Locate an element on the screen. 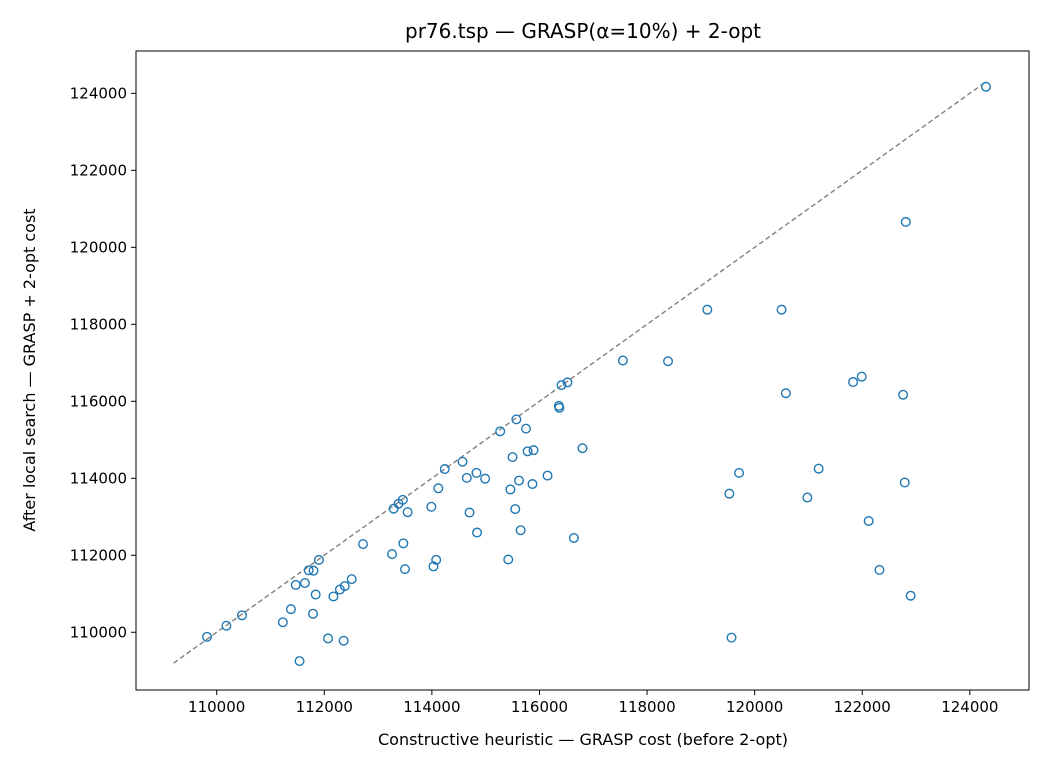  y-tick-label: 116000 is located at coordinates (98, 401).